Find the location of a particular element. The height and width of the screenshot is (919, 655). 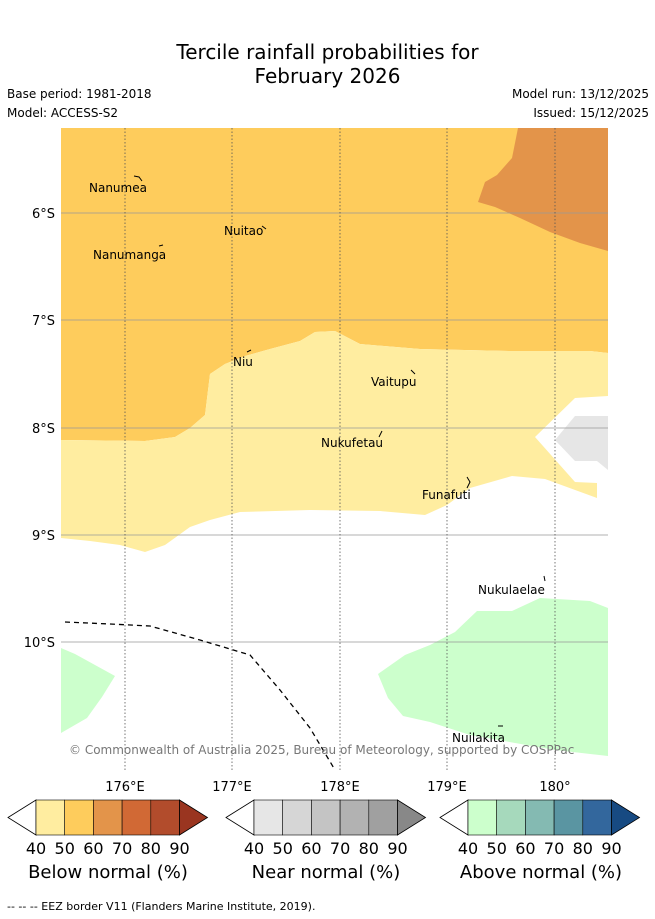

colorbar-above-tick-label: 40 is located at coordinates (468, 848).